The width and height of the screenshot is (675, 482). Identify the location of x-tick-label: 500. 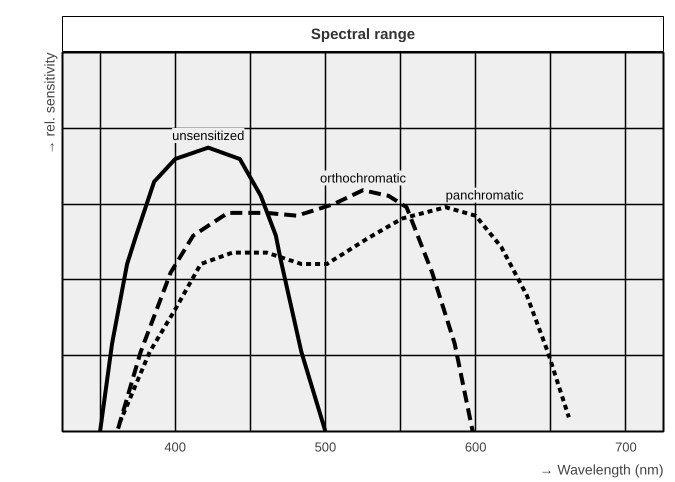
(325, 447).